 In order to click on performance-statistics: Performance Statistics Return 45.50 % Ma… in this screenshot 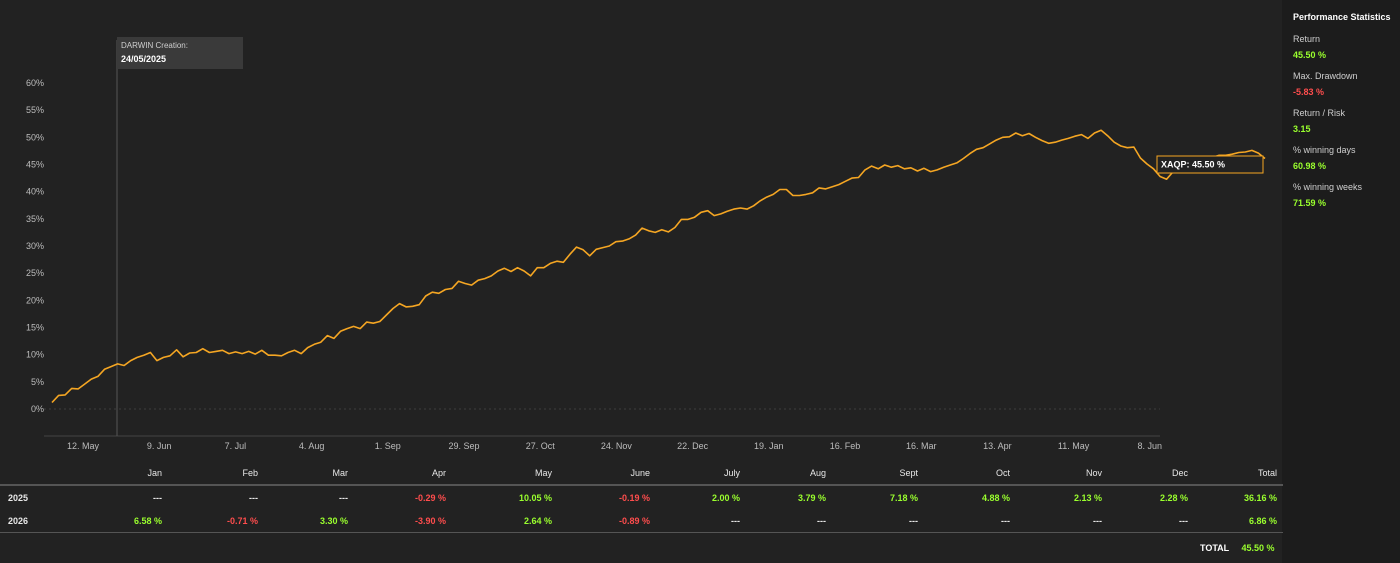, I will do `click(1345, 115)`.